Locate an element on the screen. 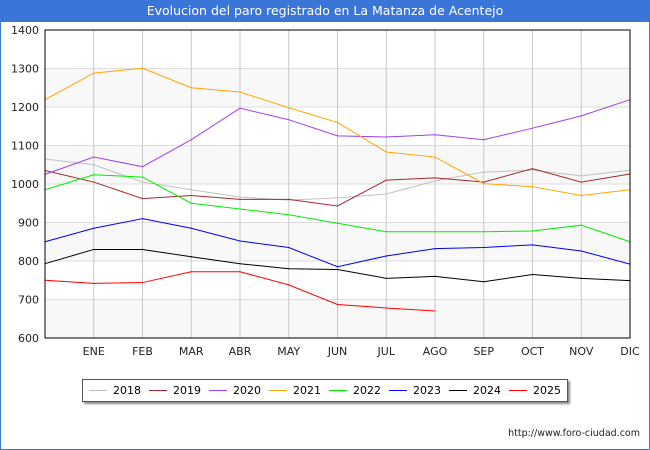 This screenshot has width=650, height=450. x-tick-label: NOV is located at coordinates (581, 351).